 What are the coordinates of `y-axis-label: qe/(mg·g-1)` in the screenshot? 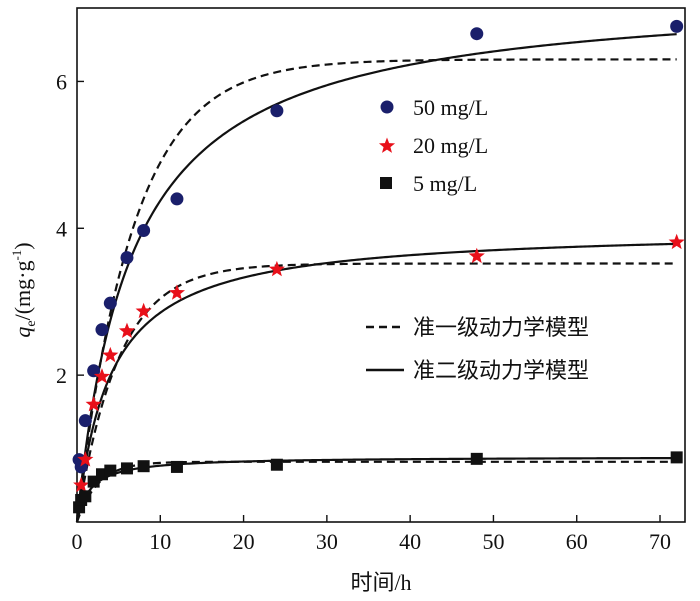 It's located at (24, 289).